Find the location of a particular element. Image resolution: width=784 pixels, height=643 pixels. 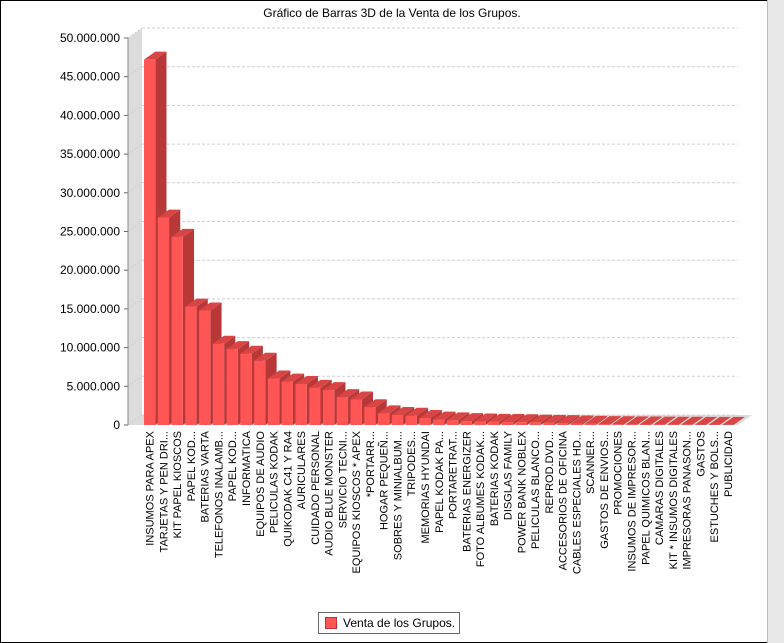

legend: Venta de los Grupos. is located at coordinates (389, 623).